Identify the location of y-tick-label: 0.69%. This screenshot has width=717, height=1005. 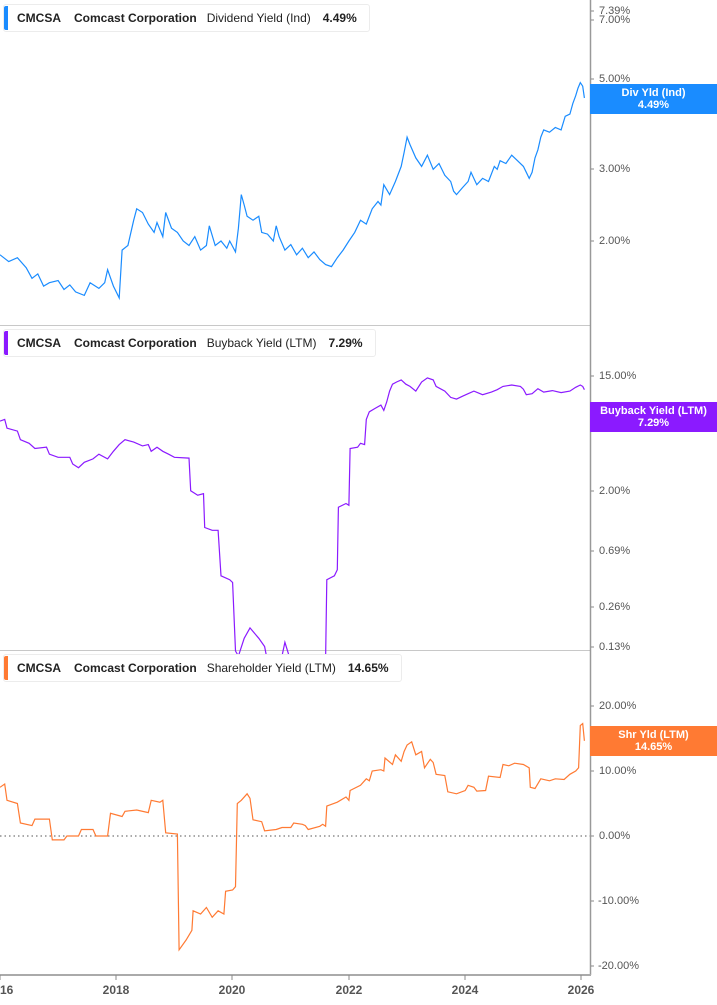
(615, 551).